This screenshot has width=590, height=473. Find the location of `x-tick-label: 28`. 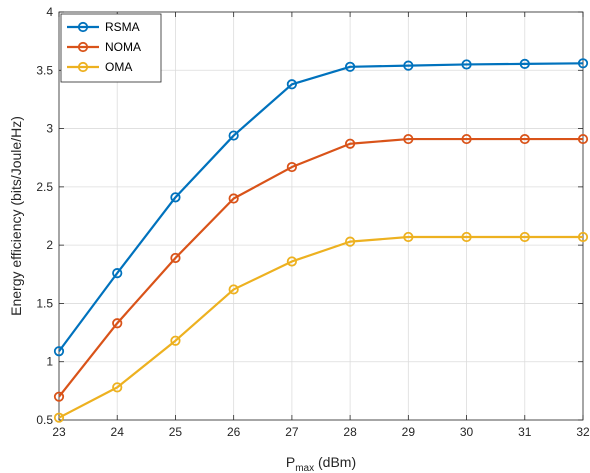

x-tick-label: 28 is located at coordinates (350, 432).